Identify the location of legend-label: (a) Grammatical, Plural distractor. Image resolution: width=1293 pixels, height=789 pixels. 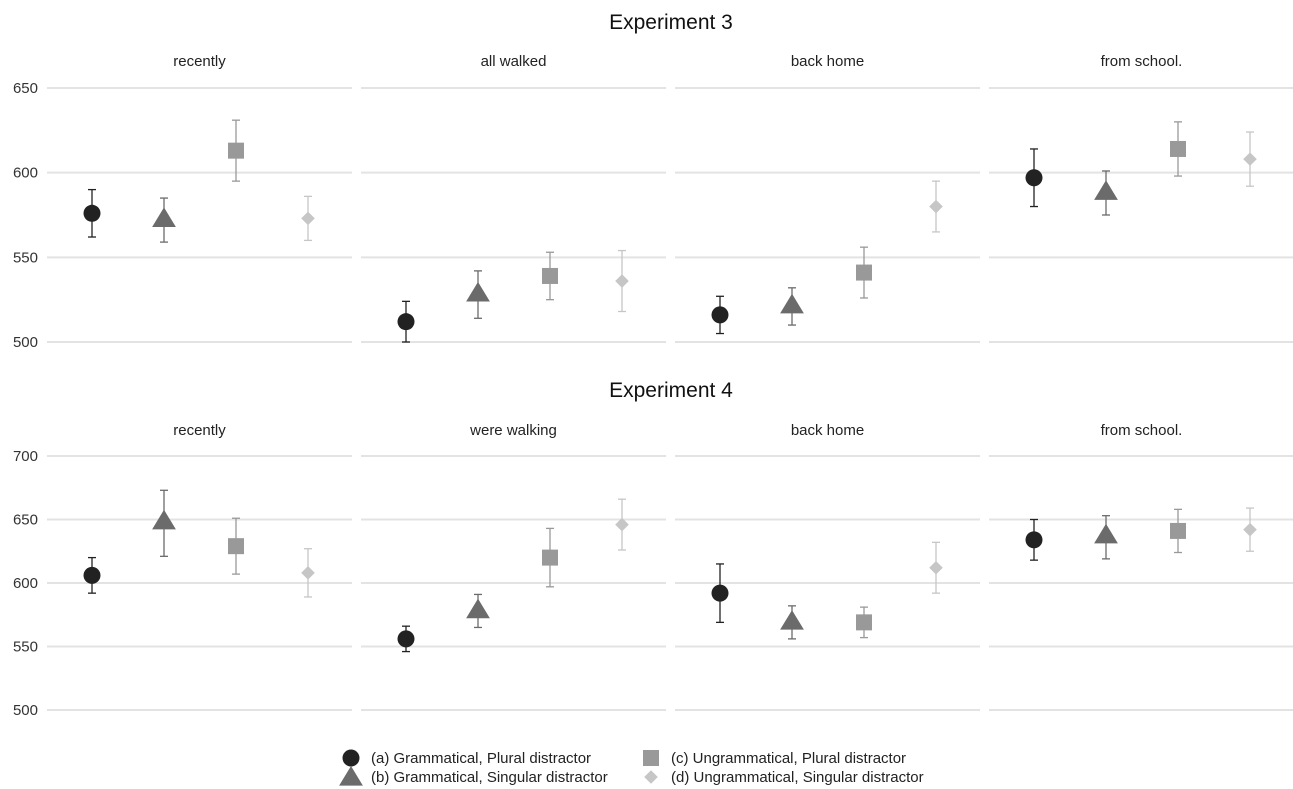
(481, 758).